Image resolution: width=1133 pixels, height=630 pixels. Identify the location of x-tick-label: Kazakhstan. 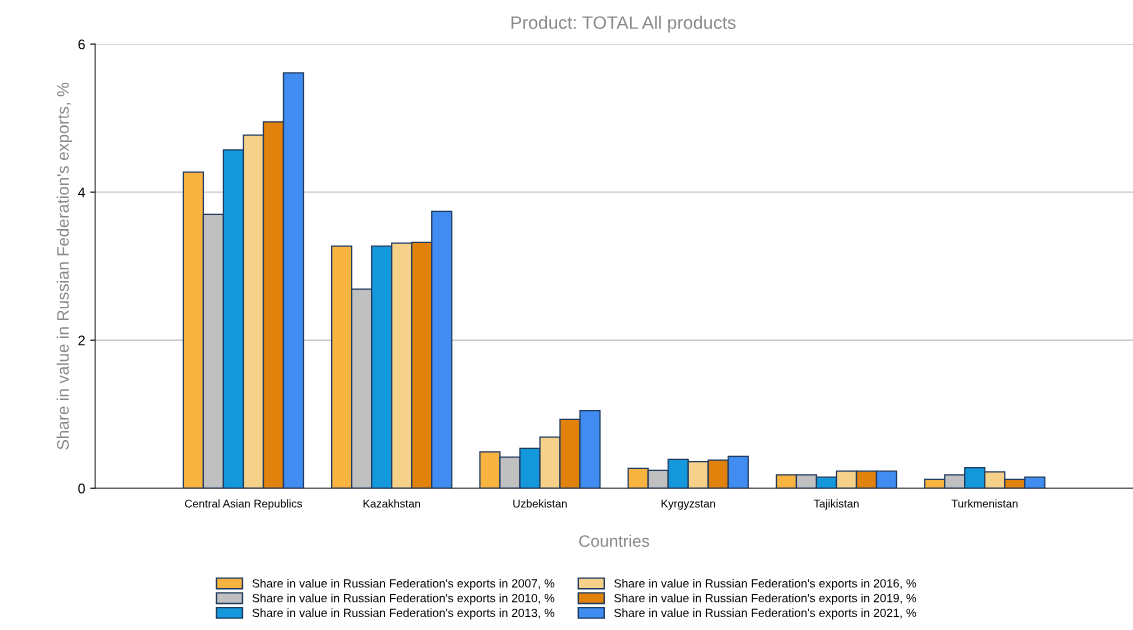
(392, 503).